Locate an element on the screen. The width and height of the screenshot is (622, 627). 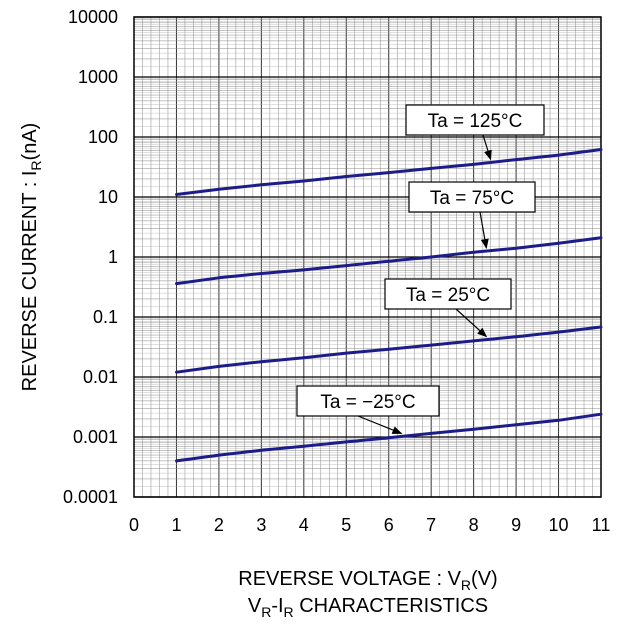
y-tick-label: 1000 is located at coordinates (98, 77).